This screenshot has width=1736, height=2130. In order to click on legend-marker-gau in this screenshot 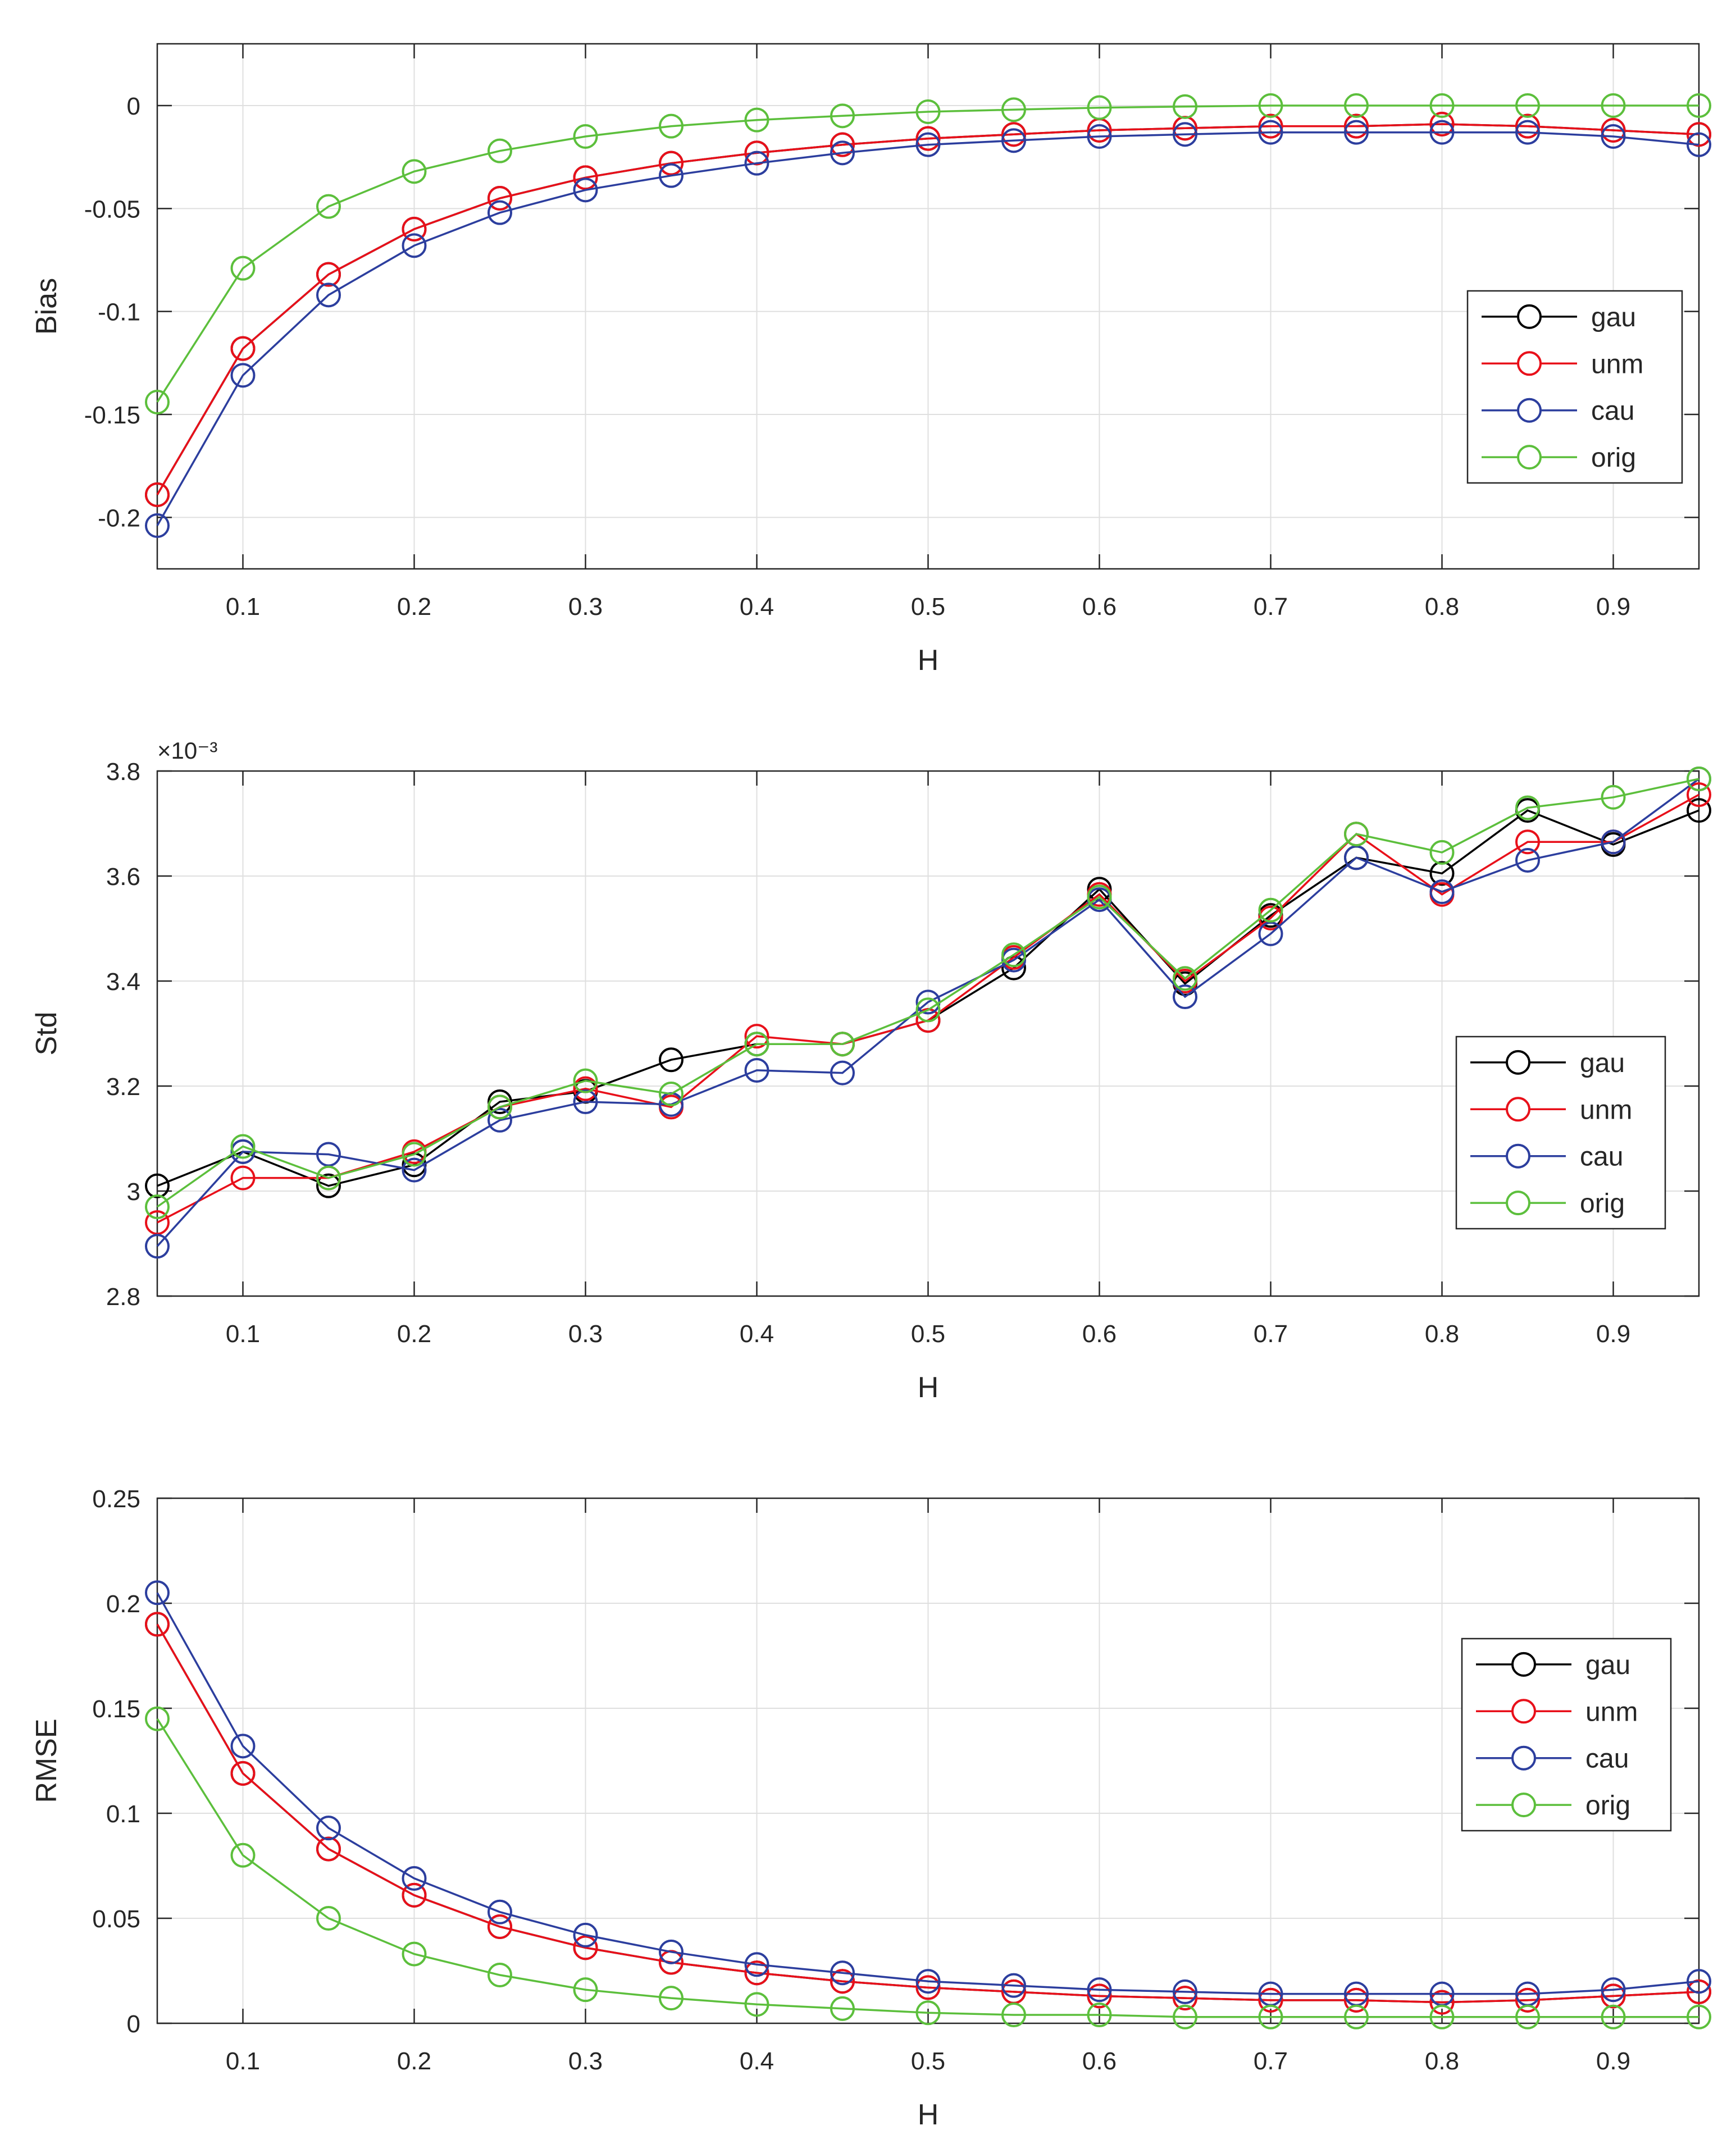, I will do `click(1530, 316)`.